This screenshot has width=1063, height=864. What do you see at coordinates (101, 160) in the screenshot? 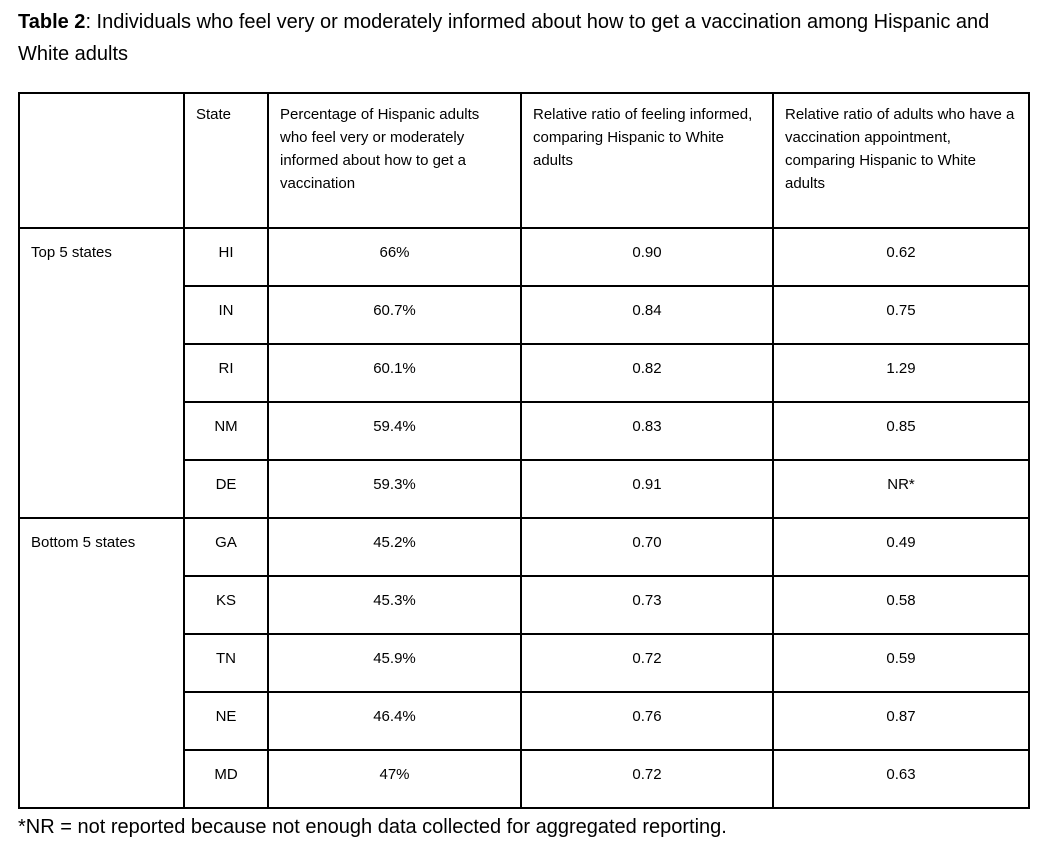
I see `header-group` at bounding box center [101, 160].